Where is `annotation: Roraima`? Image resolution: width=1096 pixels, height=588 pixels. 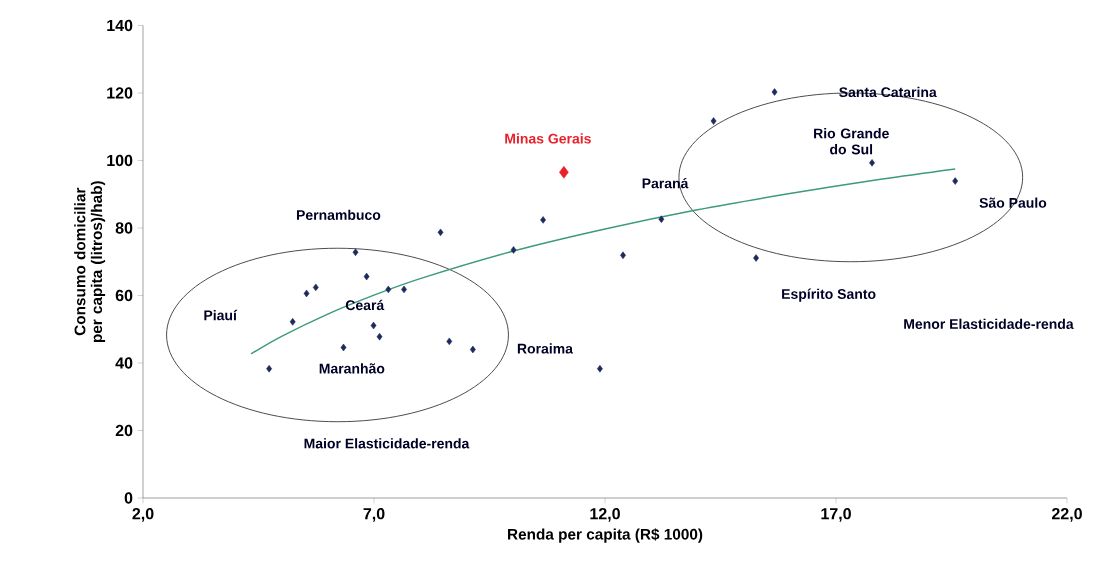
annotation: Roraima is located at coordinates (545, 348).